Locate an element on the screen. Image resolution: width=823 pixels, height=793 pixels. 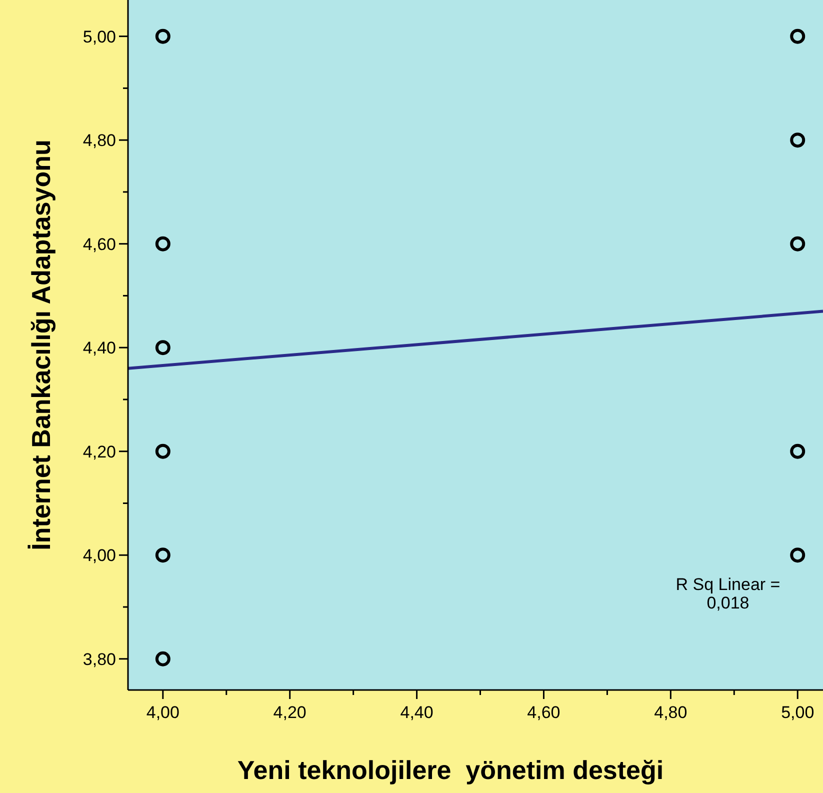
x-tick-label: 4,00 is located at coordinates (163, 712).